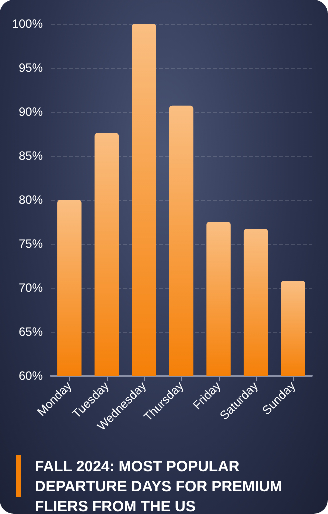  I want to click on y-tick-label: 75%, so click(31, 244).